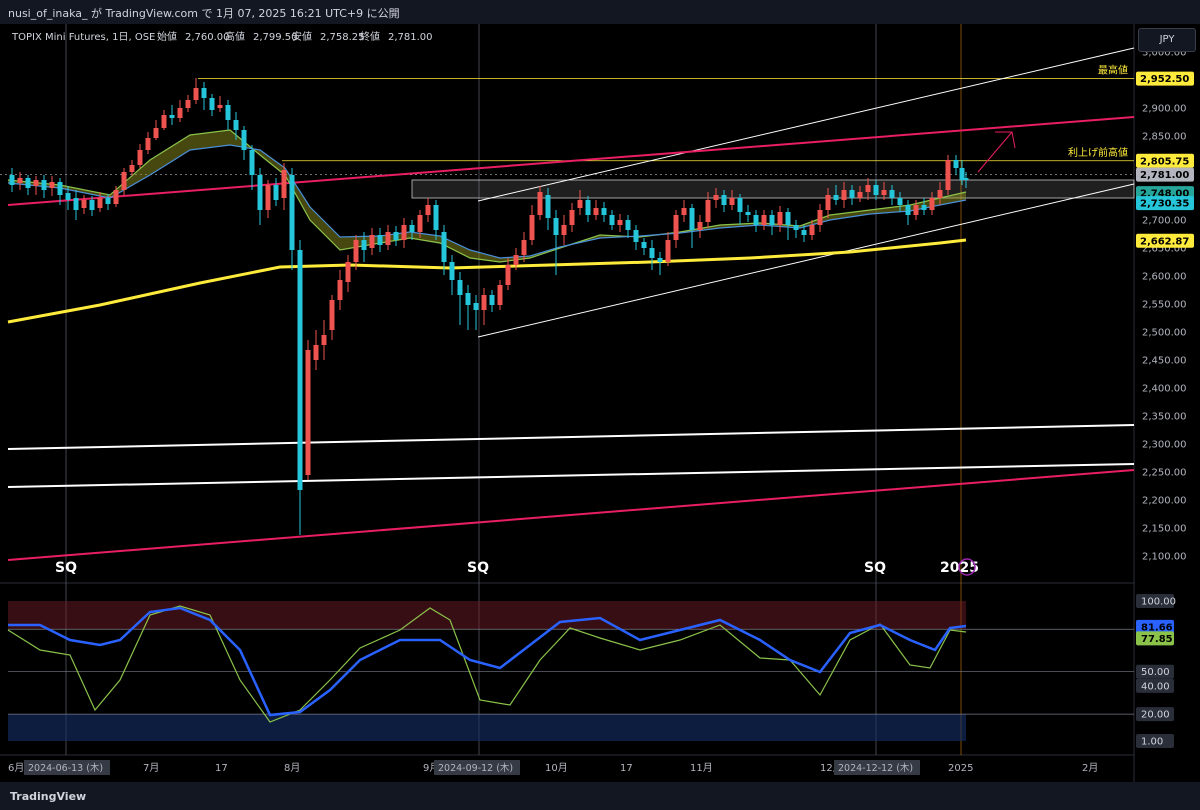  I want to click on annotation-0: 最高値, so click(1113, 70).